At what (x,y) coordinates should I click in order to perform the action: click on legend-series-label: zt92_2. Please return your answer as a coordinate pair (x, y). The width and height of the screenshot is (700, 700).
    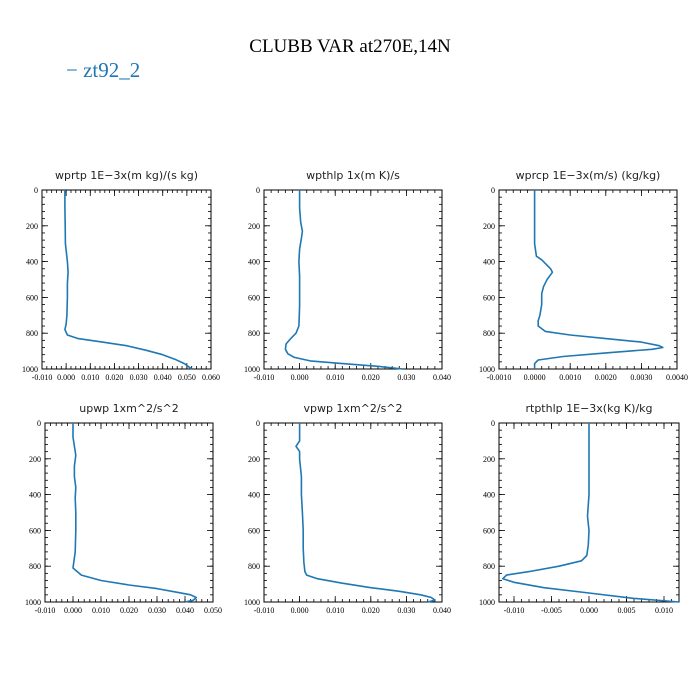
    Looking at the image, I should click on (112, 70).